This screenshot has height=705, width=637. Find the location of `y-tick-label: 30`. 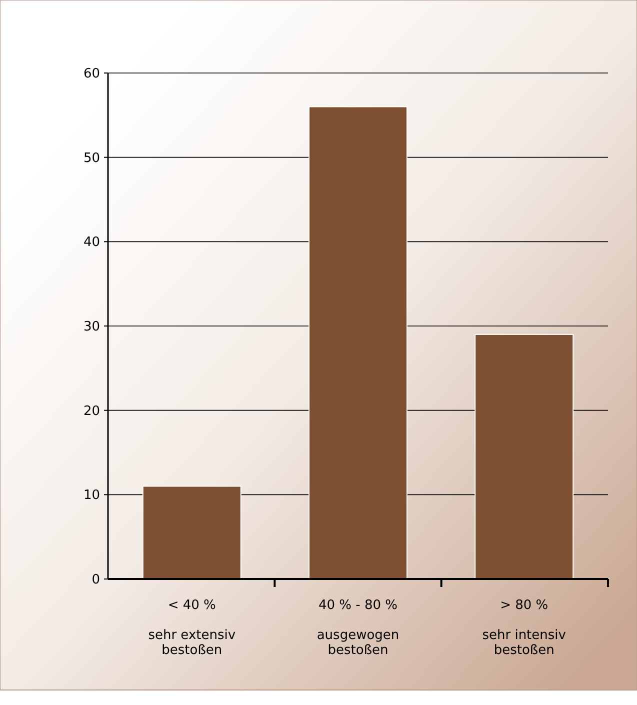

y-tick-label: 30 is located at coordinates (91, 327).